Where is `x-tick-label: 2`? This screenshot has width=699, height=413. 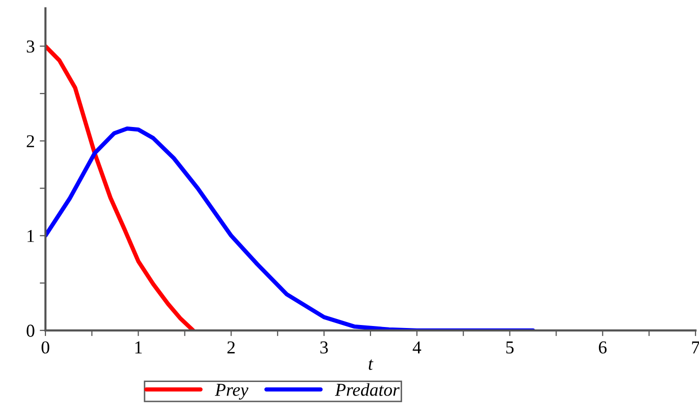
x-tick-label: 2 is located at coordinates (231, 347).